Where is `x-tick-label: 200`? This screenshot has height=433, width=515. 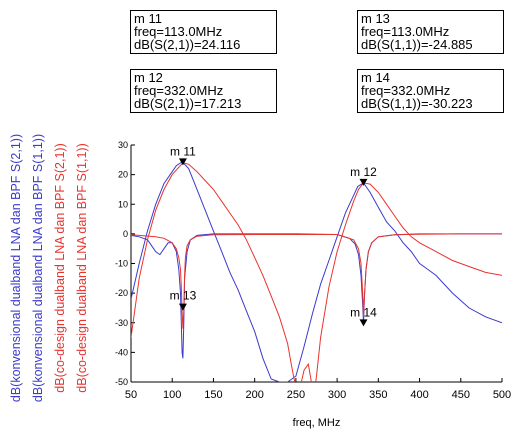
x-tick-label: 200 is located at coordinates (254, 395).